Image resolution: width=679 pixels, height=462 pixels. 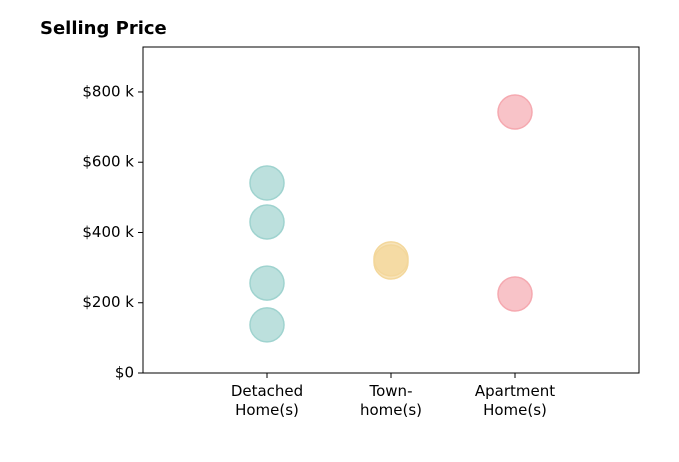 I want to click on y-tick-label: $0, so click(x=124, y=373).